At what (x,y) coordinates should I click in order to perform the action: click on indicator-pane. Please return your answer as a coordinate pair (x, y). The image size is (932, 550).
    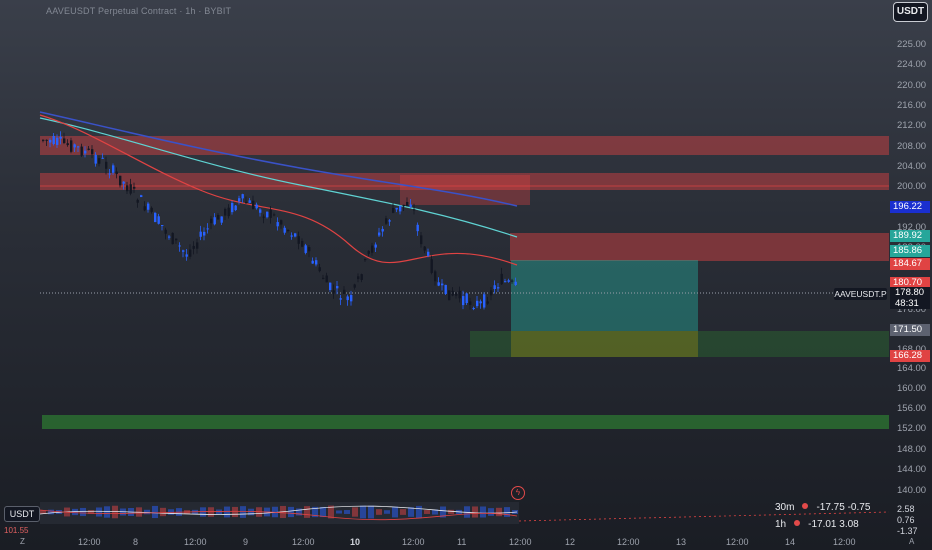
    Looking at the image, I should click on (279, 513).